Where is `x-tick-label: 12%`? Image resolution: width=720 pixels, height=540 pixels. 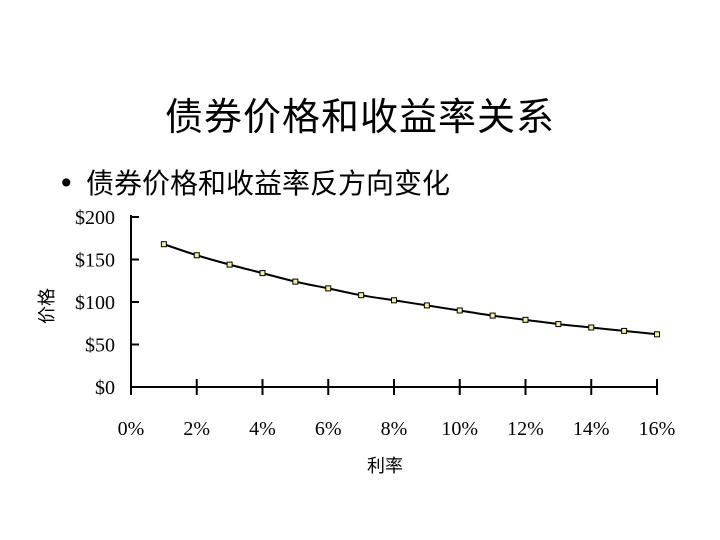
x-tick-label: 12% is located at coordinates (525, 429).